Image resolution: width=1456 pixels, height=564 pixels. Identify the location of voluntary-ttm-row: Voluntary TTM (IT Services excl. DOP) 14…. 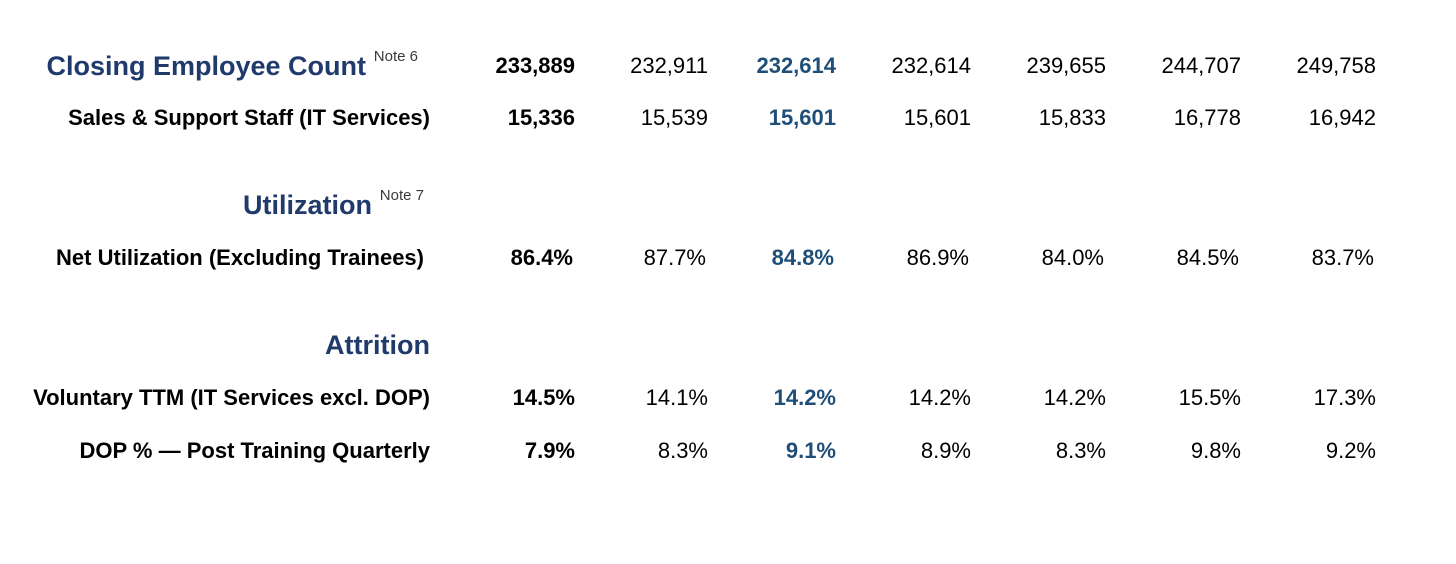
(728, 398).